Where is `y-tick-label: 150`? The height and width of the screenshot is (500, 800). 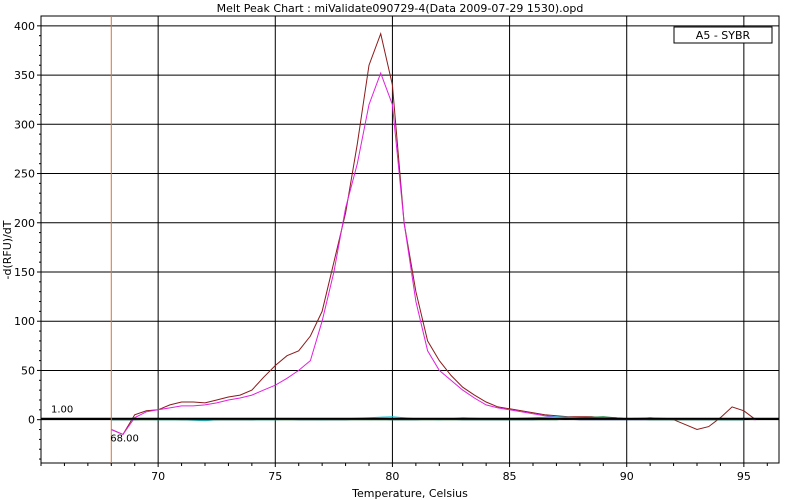 y-tick-label: 150 is located at coordinates (24, 272).